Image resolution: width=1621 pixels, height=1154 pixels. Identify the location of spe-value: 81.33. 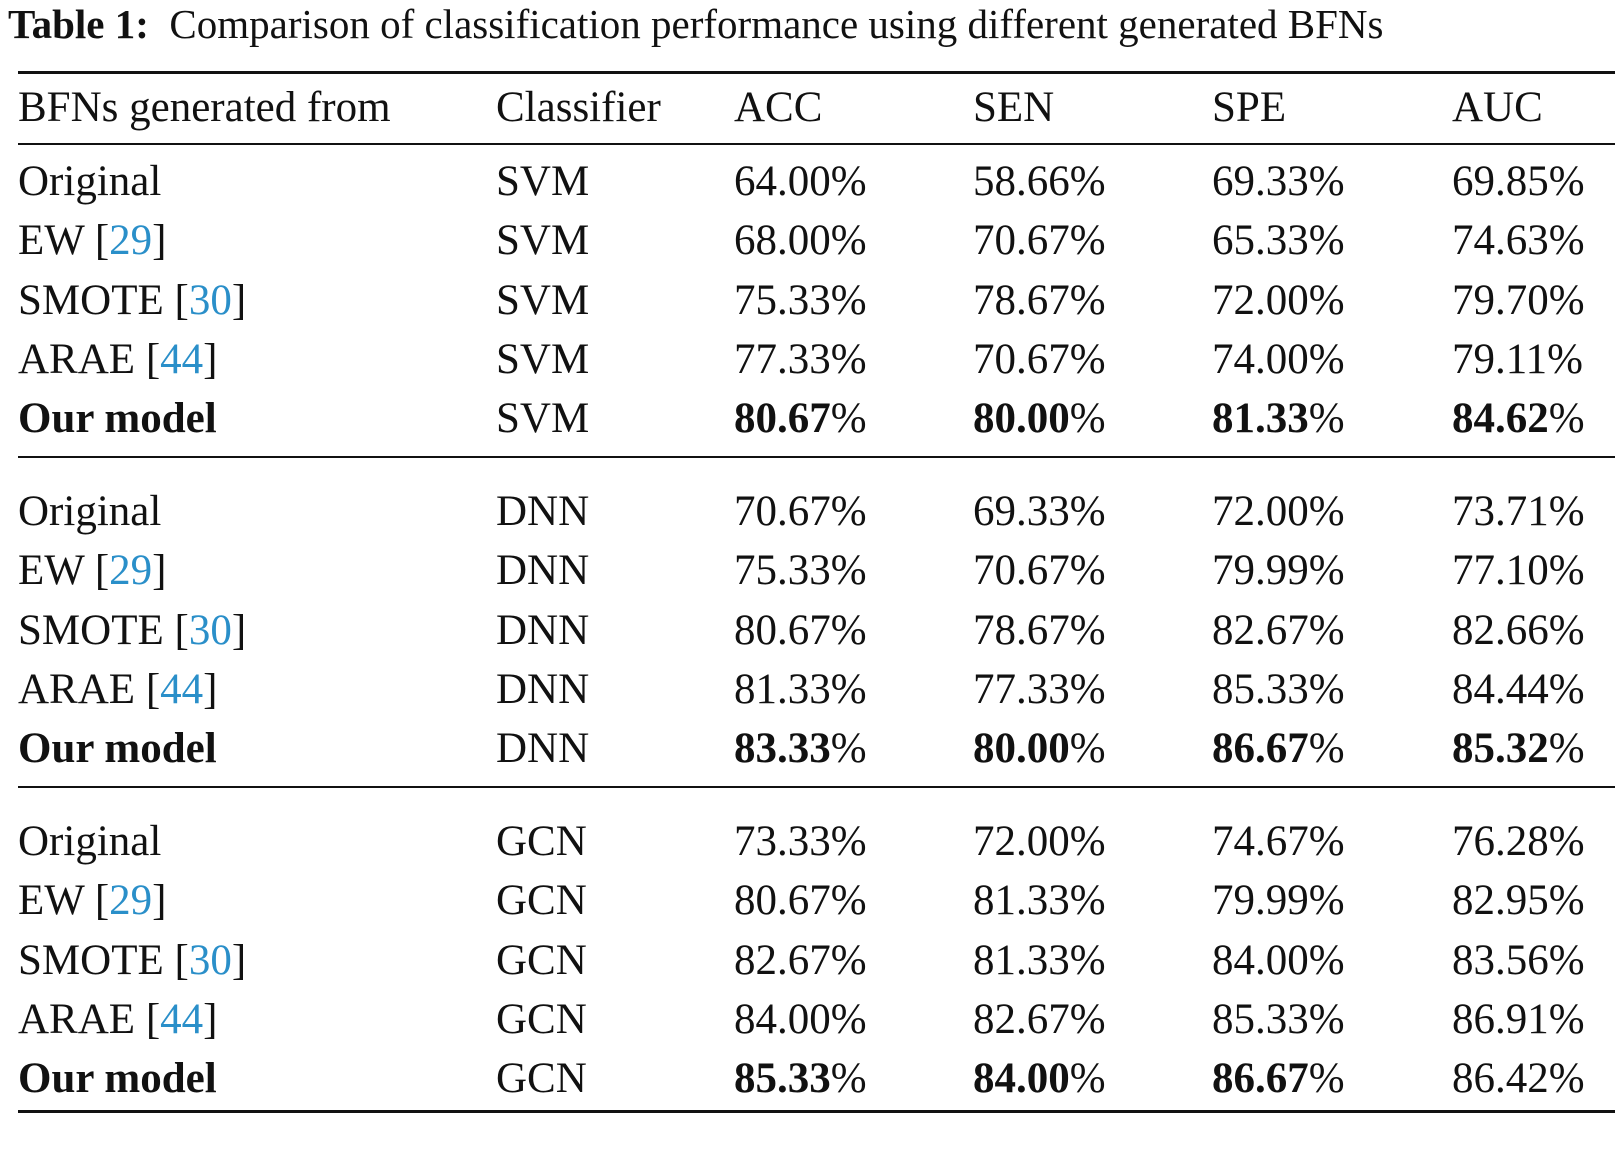
(1260, 419).